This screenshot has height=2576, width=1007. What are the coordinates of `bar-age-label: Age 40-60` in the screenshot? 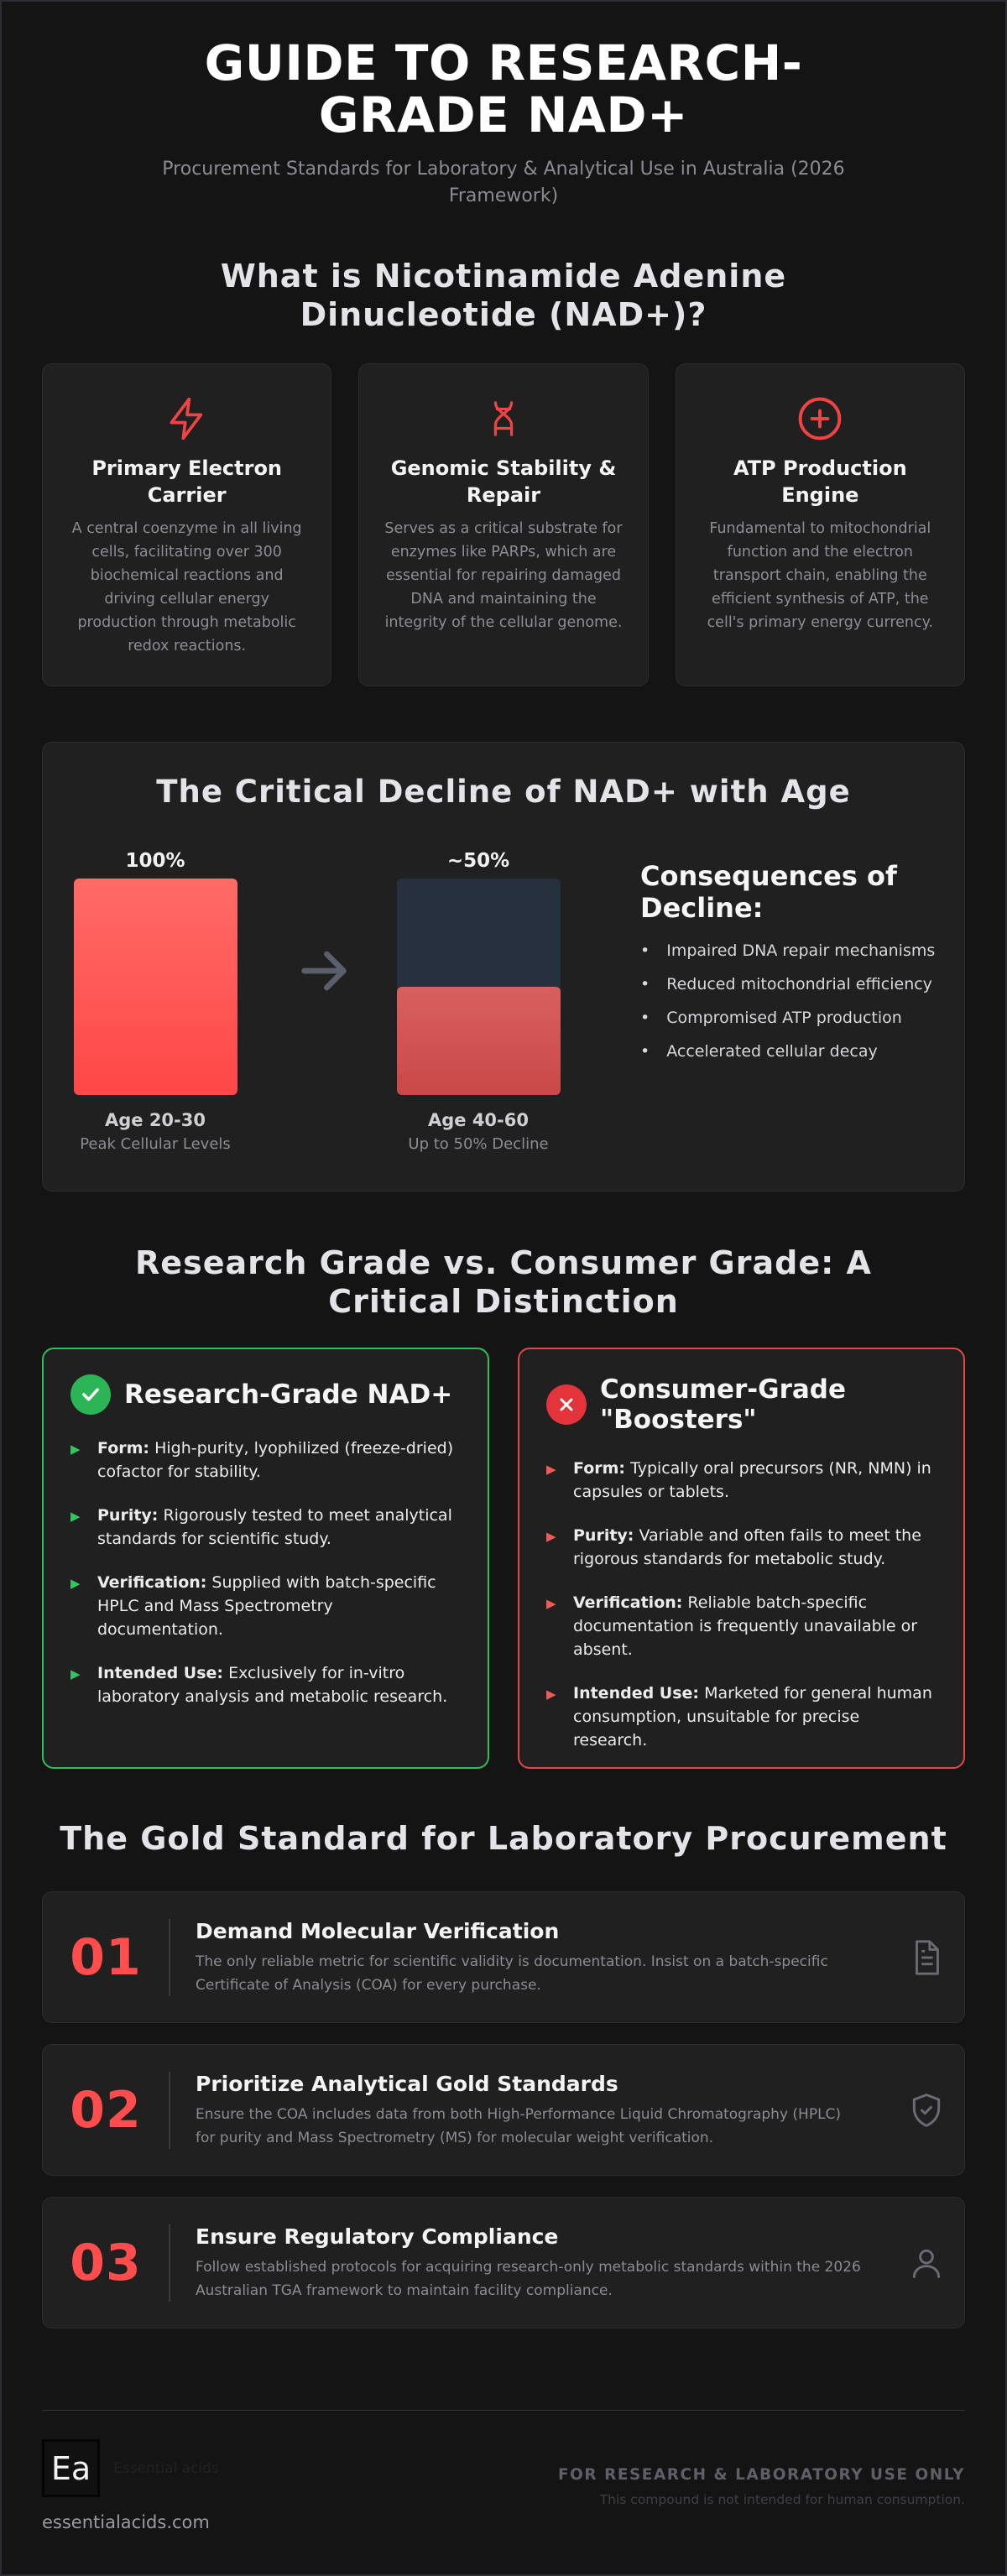 It's located at (478, 1120).